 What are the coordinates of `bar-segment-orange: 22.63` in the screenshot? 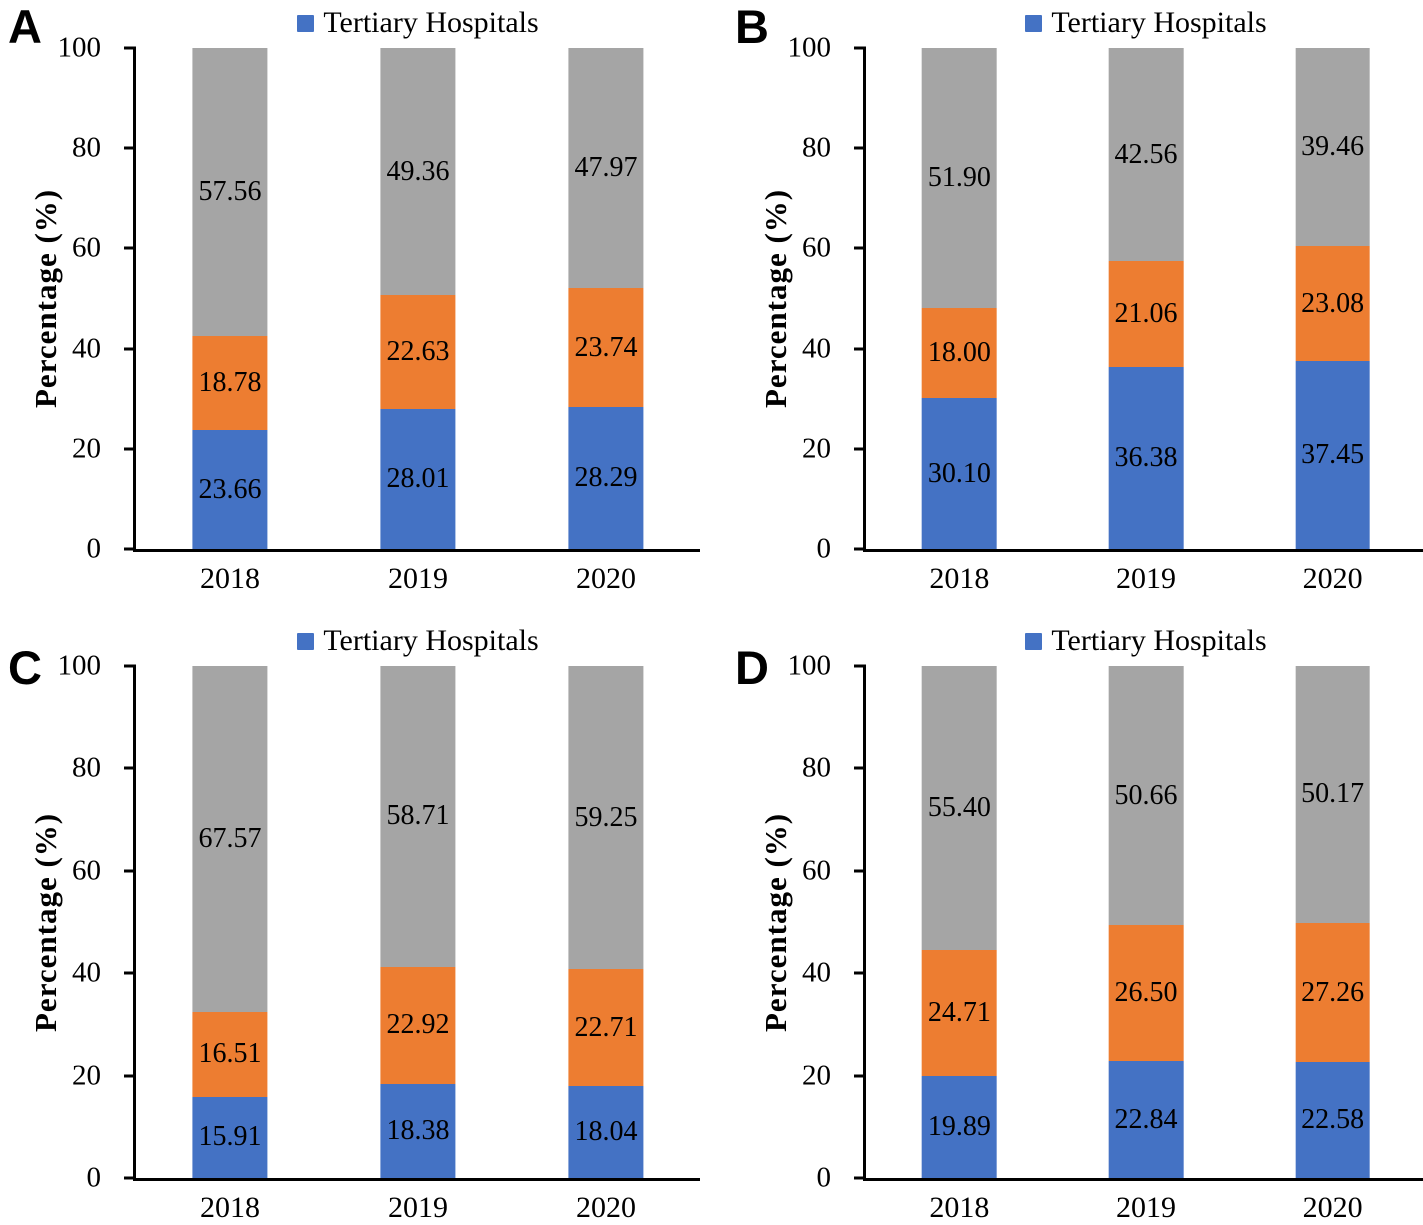 It's located at (418, 352).